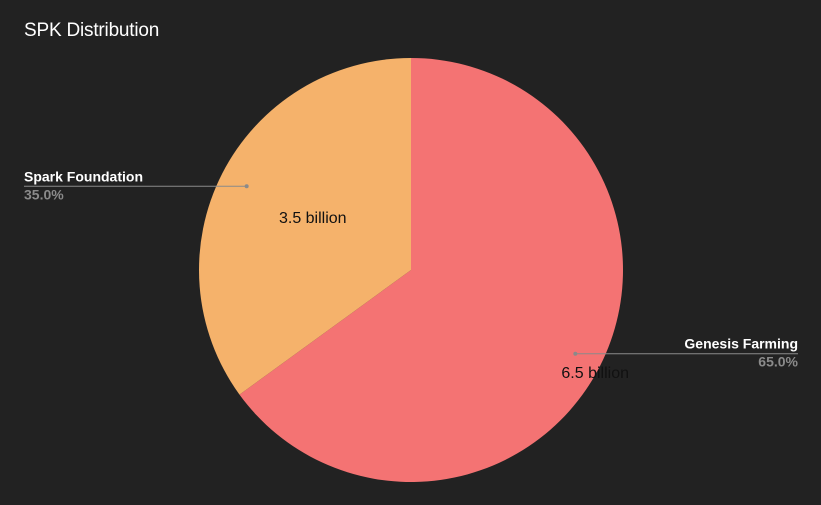 Image resolution: width=821 pixels, height=505 pixels. I want to click on callout-percent-spark-foundation: 35.0%, so click(44, 194).